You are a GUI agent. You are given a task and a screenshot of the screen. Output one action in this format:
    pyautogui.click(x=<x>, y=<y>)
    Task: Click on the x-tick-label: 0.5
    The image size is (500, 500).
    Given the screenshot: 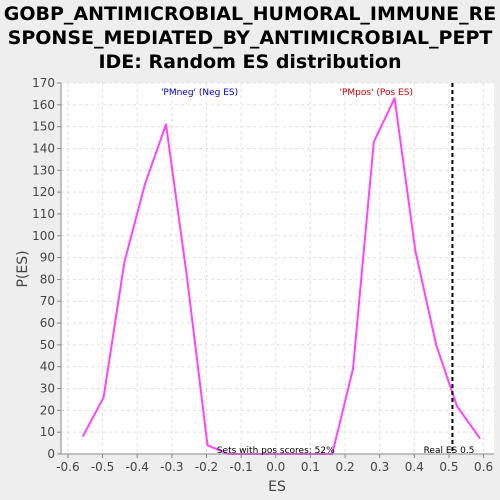 What is the action you would take?
    pyautogui.click(x=448, y=467)
    